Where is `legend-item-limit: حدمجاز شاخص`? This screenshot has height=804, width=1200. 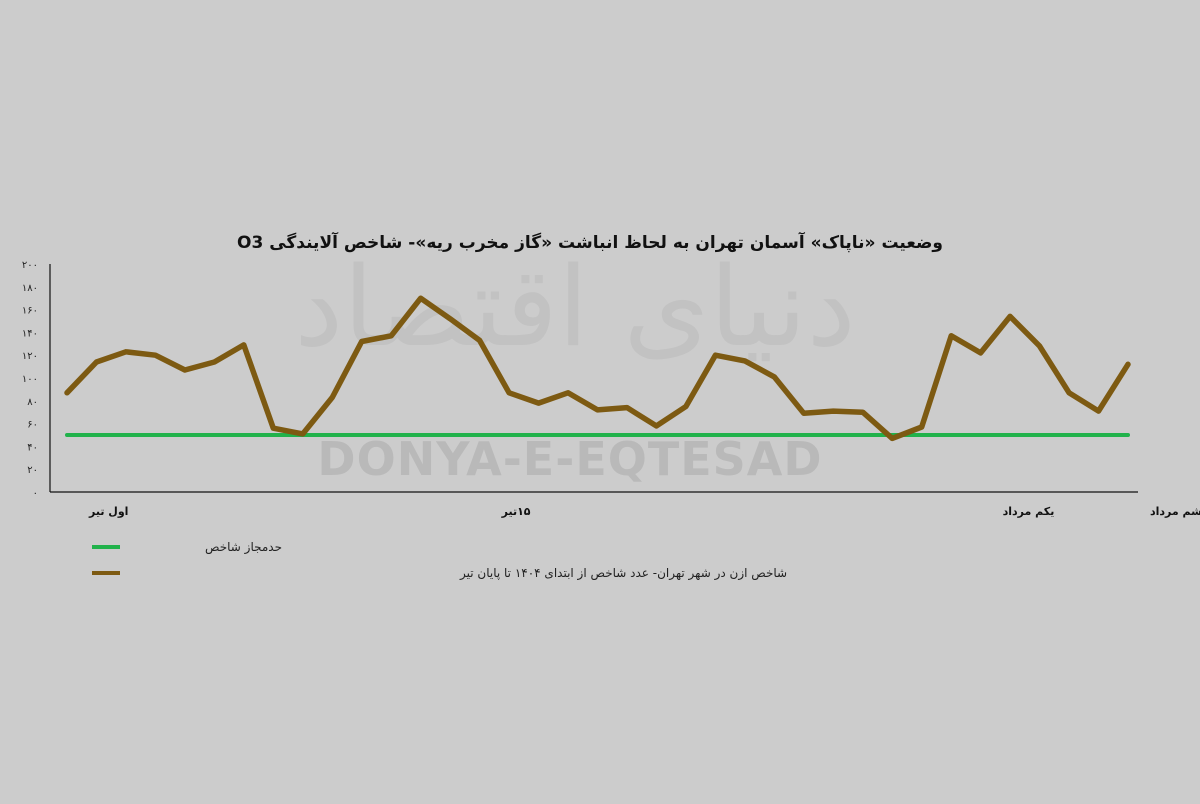 legend-item-limit: حدمجاز شاخص is located at coordinates (187, 547).